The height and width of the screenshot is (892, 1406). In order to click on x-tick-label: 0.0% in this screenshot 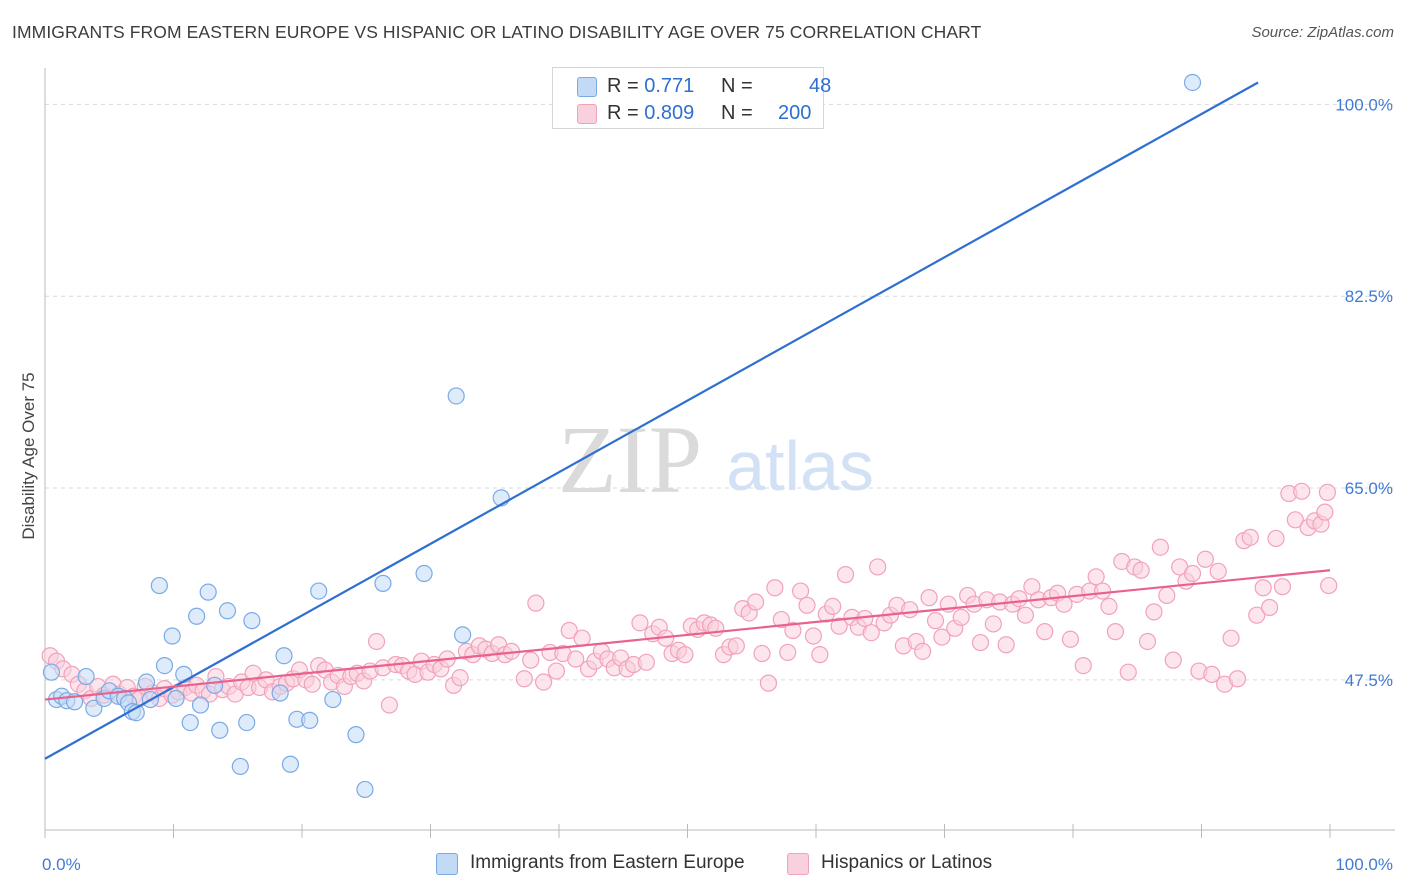, I will do `click(61, 864)`.